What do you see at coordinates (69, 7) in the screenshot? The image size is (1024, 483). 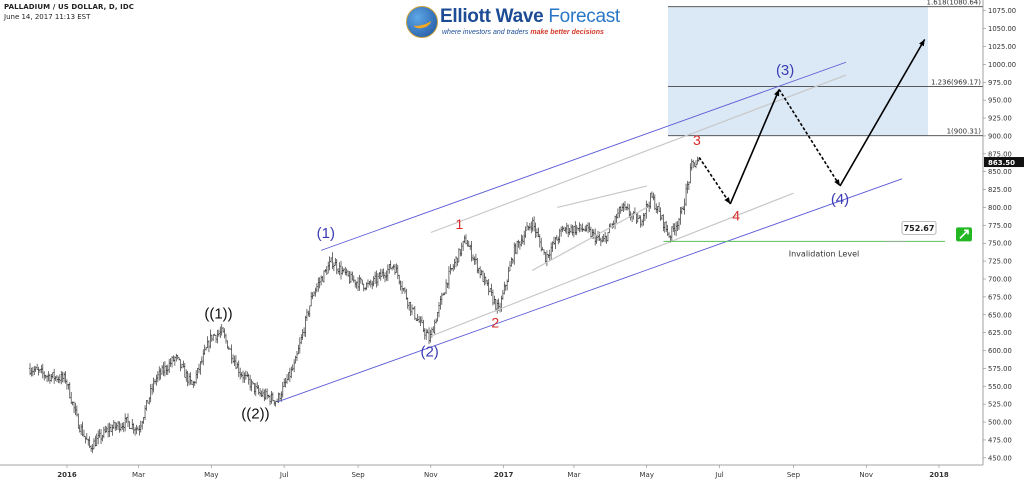 I see `symbol-title: PALLADIUM / US DOLLAR, D, IDC` at bounding box center [69, 7].